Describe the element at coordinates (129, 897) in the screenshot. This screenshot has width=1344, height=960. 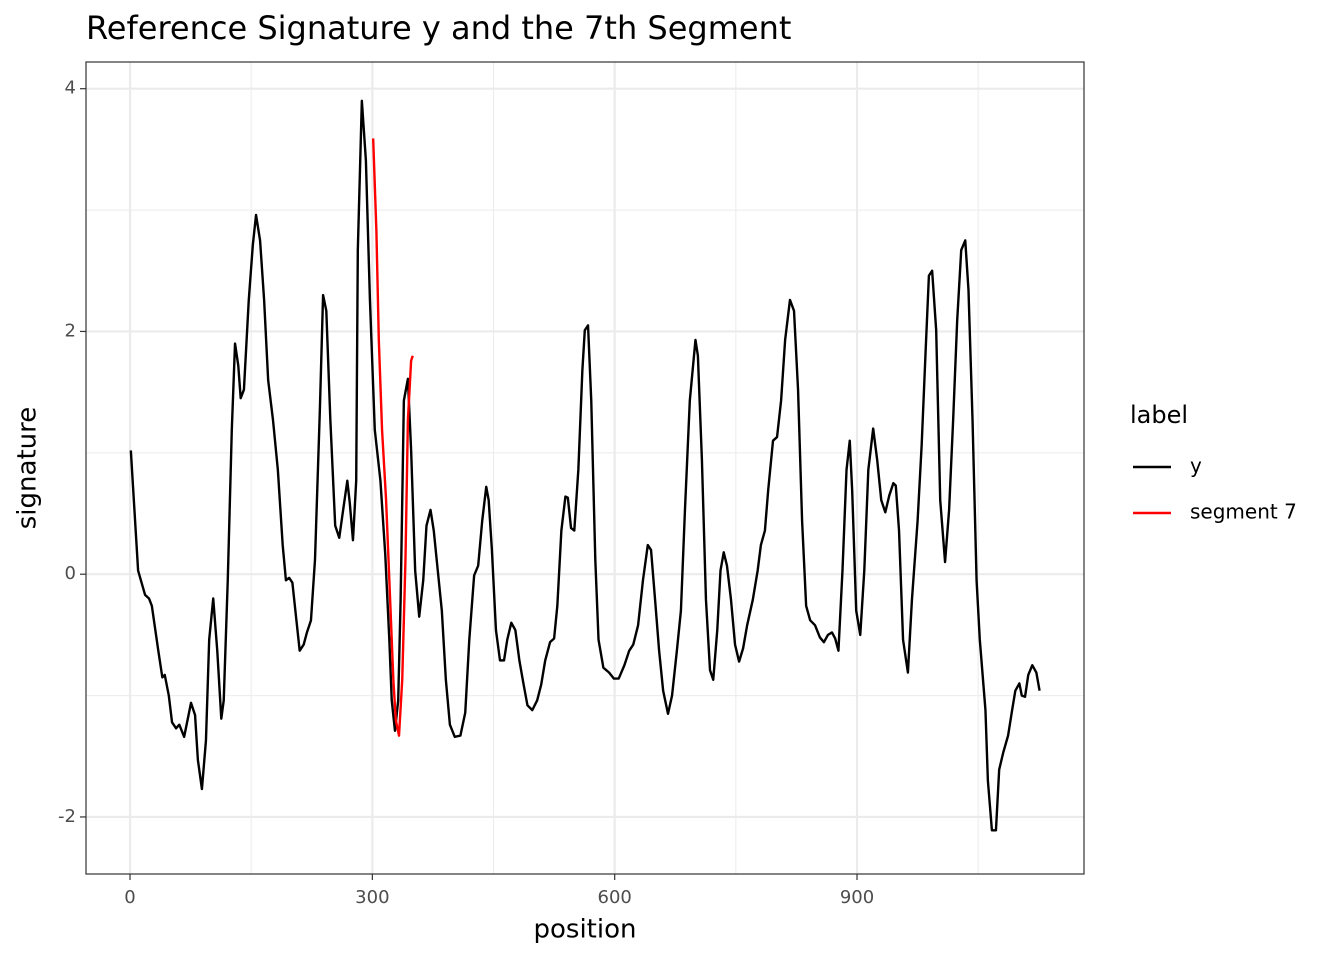
I see `x-tick-label: 0` at that location.